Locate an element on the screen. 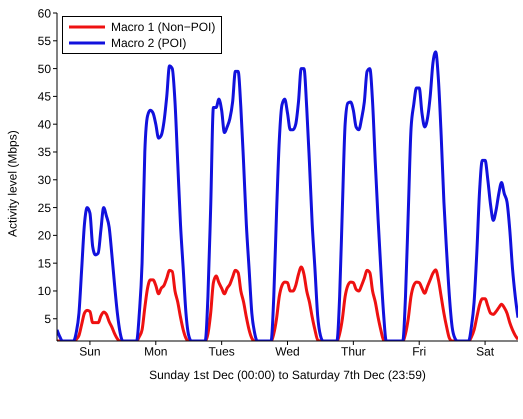  x-axis-title: Sunday 1st Dec (00:00) to Saturday 7th Dec (23:59) is located at coordinates (287, 375).